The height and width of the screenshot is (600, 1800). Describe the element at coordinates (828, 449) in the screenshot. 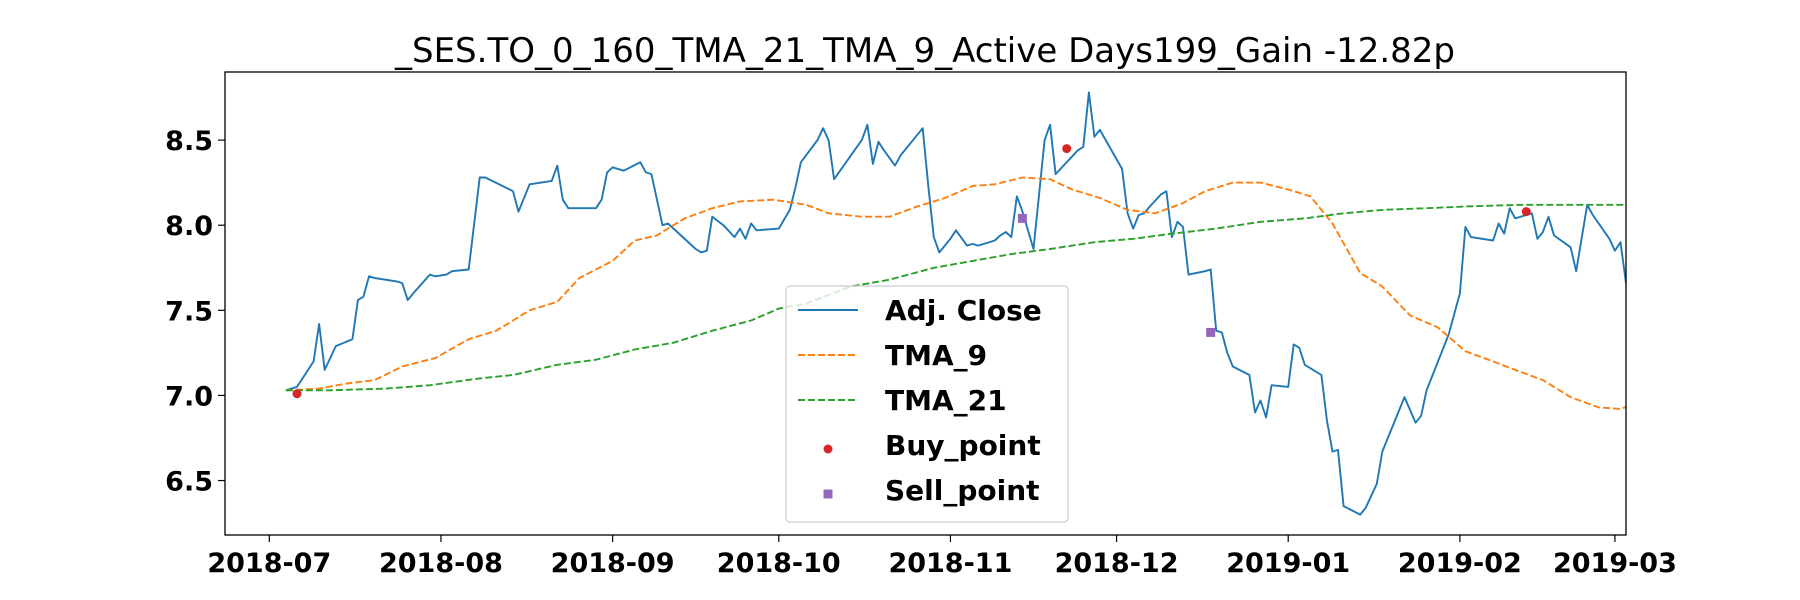

I see `legend-handle-buy-point` at that location.